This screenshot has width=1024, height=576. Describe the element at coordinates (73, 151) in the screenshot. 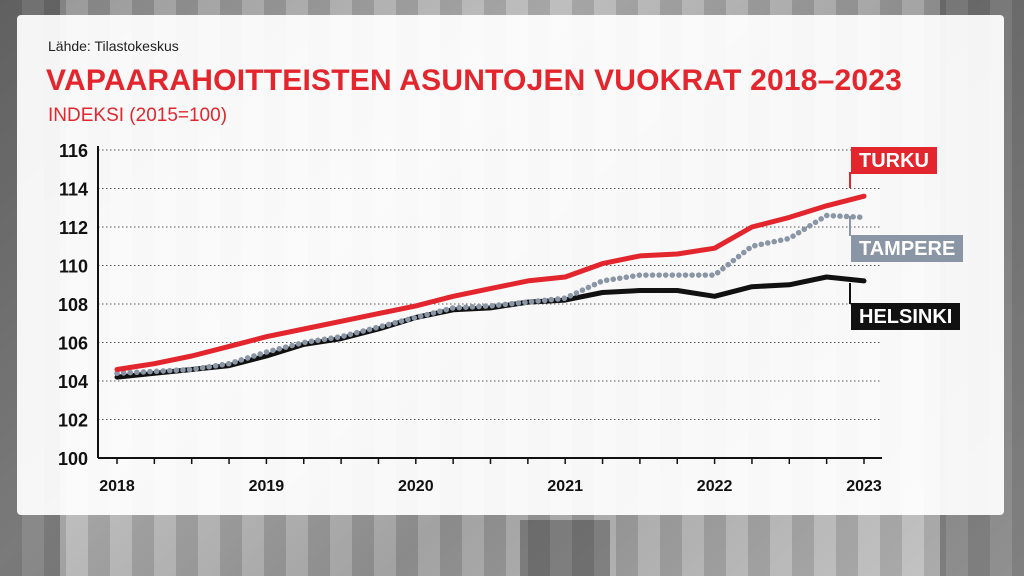

I see `y-tick-label: 116` at that location.